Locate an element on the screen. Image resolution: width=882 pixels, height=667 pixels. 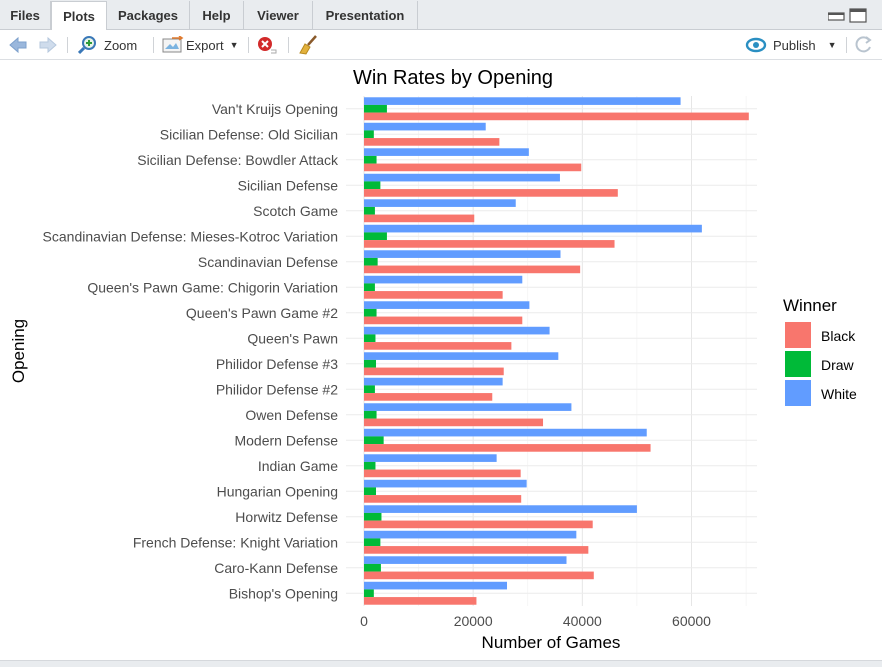
y-tick-label: Hungarian Opening is located at coordinates (277, 491).